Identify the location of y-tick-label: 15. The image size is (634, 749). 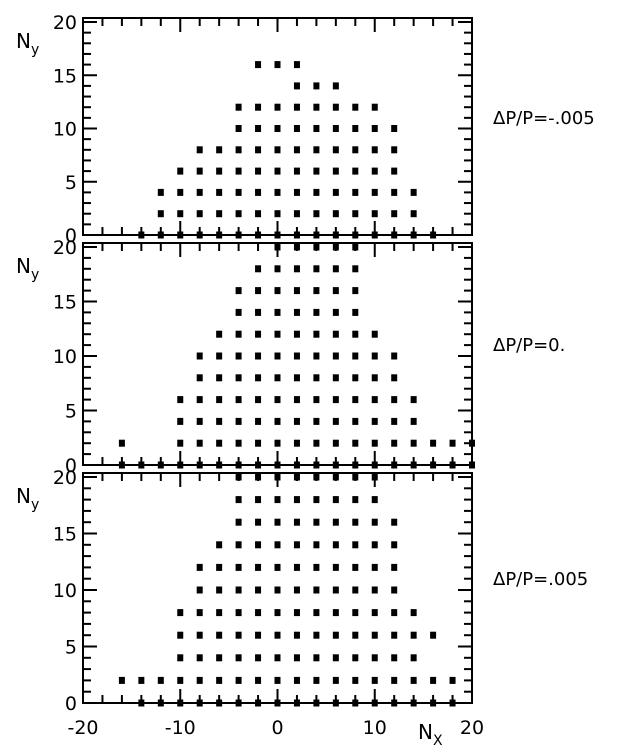
(65, 76).